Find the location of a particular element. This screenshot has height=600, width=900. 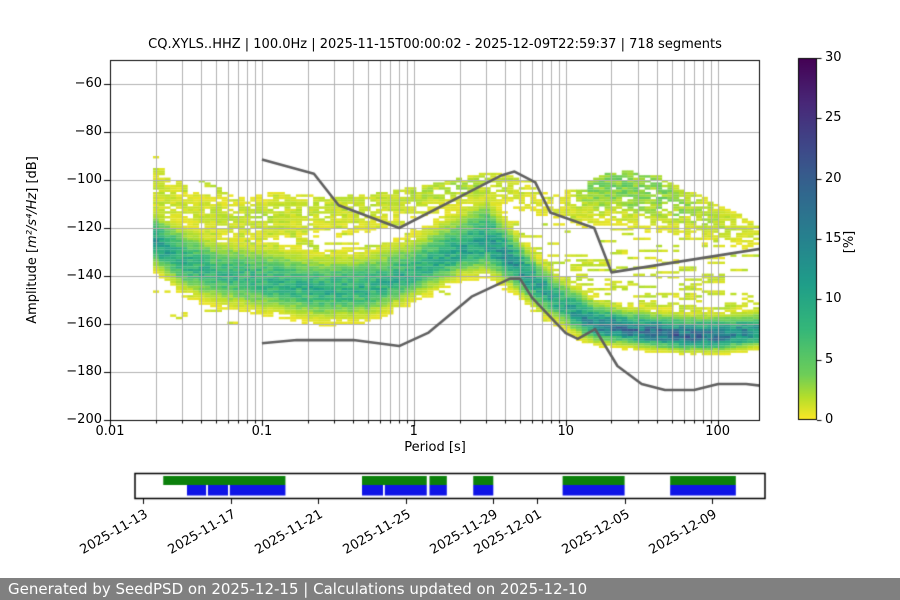

colorbar-tick-label: 25 is located at coordinates (833, 118).